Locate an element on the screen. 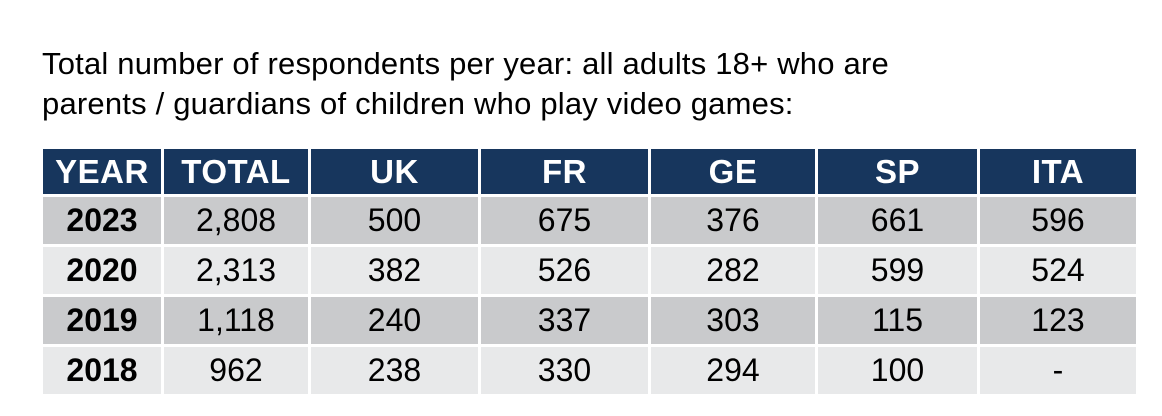  cell-fr: 526 is located at coordinates (564, 270).